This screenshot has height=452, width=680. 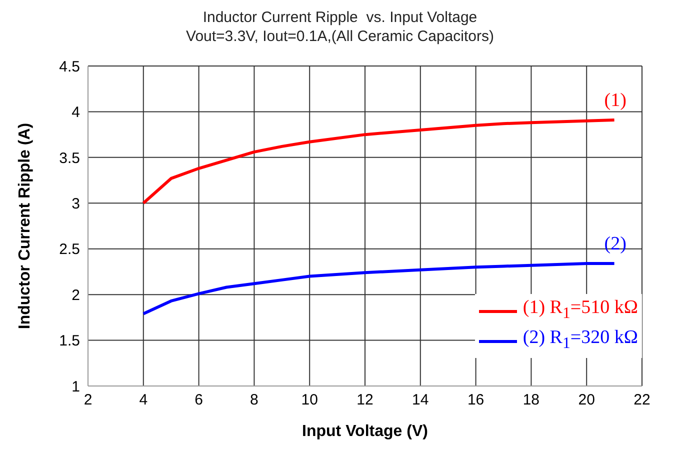 What do you see at coordinates (642, 400) in the screenshot?
I see `x-tick-label: 22` at bounding box center [642, 400].